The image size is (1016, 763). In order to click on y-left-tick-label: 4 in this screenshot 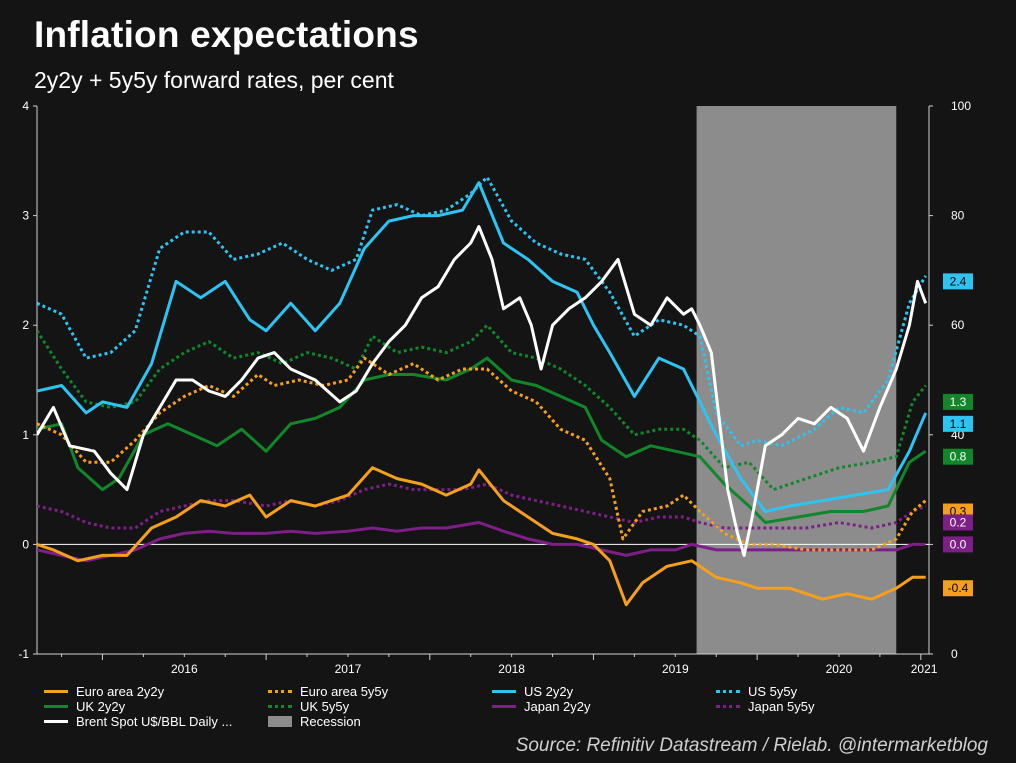, I will do `click(25, 106)`.